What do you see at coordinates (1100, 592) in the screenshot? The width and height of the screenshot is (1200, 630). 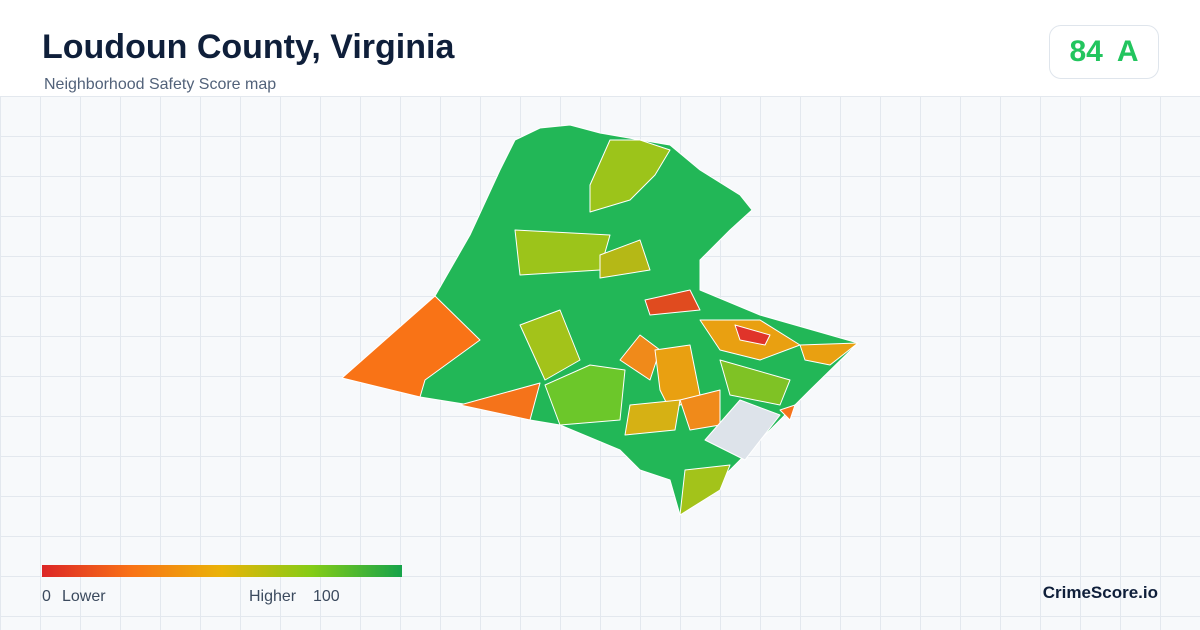 I see `brand: CrimeScore.io` at bounding box center [1100, 592].